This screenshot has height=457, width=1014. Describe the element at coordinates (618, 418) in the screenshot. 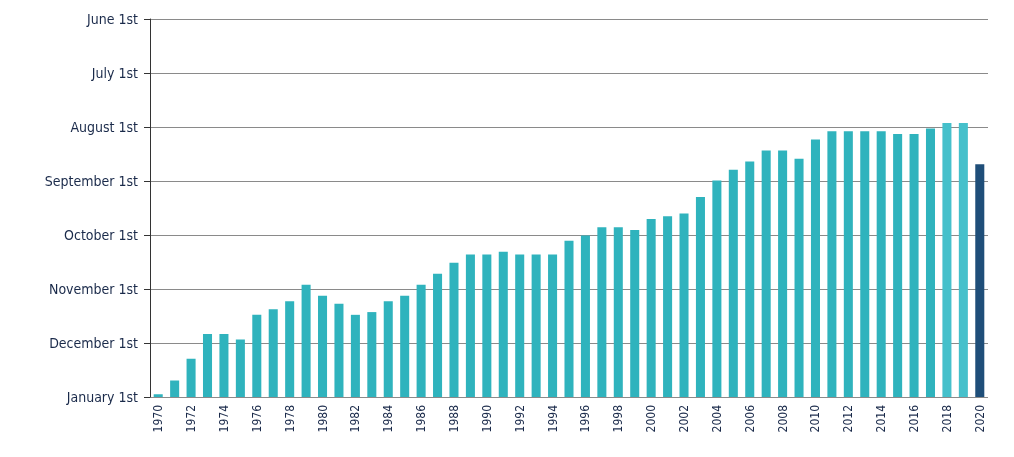

I see `x-tick-label: 1998` at that location.